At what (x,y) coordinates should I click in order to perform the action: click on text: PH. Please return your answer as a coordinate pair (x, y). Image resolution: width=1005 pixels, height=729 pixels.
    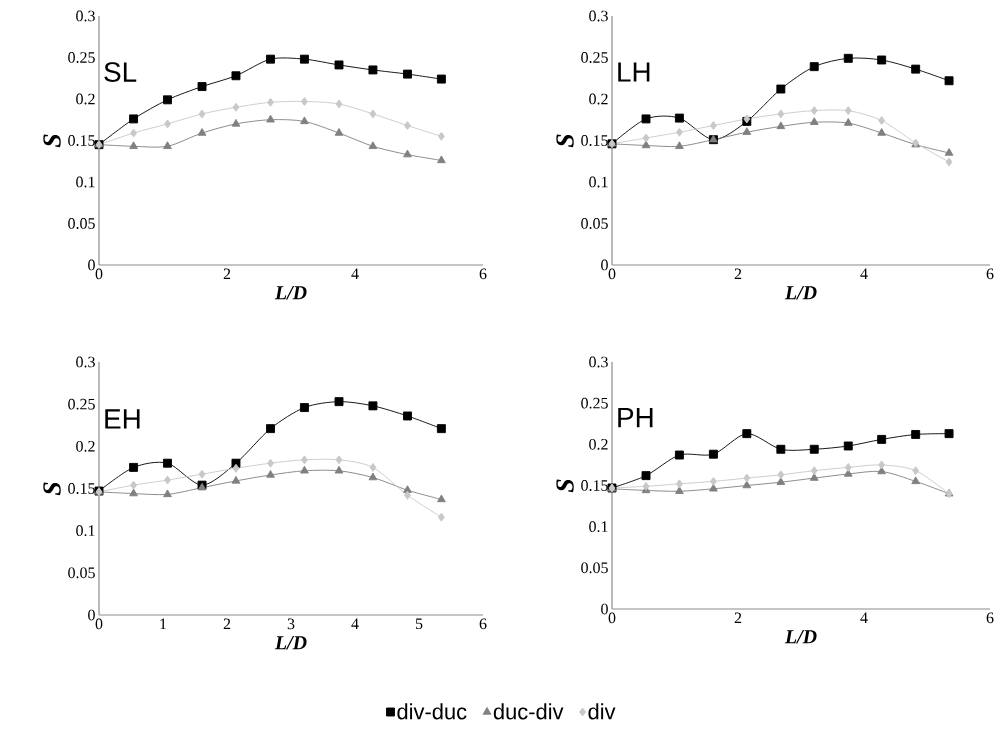
    Looking at the image, I should click on (635, 417).